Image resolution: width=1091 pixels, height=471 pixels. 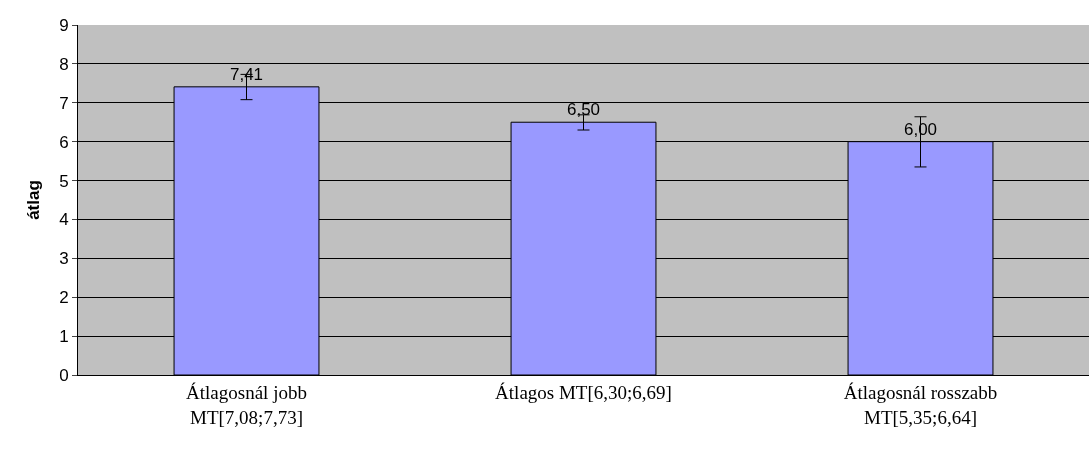 What do you see at coordinates (64, 337) in the screenshot?
I see `y-tick-label: 1` at bounding box center [64, 337].